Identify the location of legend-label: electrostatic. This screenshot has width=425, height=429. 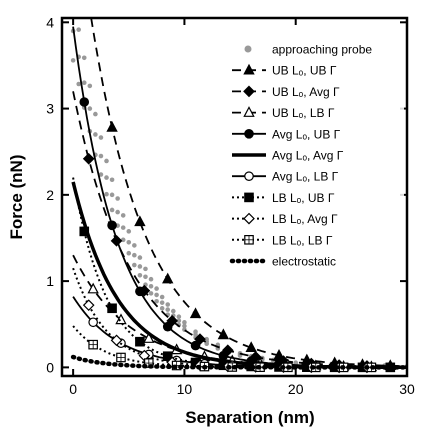
(304, 262).